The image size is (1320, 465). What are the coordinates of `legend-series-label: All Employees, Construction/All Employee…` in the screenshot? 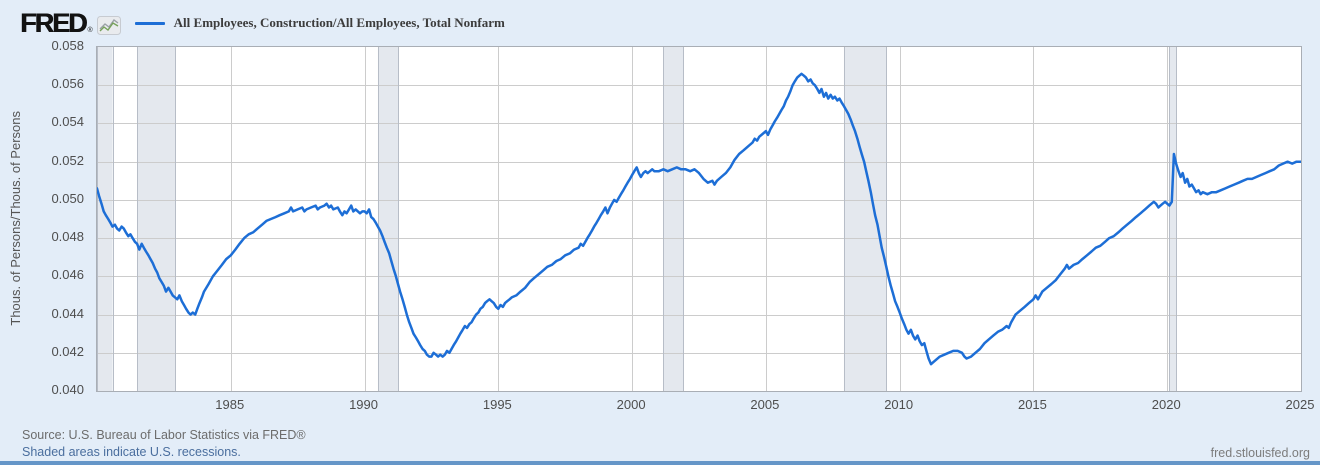 It's located at (339, 22).